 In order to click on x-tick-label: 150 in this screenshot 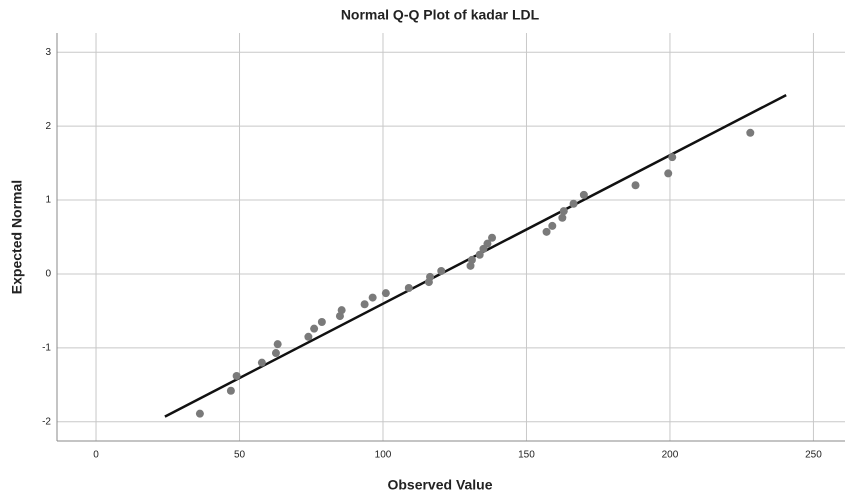, I will do `click(526, 455)`.